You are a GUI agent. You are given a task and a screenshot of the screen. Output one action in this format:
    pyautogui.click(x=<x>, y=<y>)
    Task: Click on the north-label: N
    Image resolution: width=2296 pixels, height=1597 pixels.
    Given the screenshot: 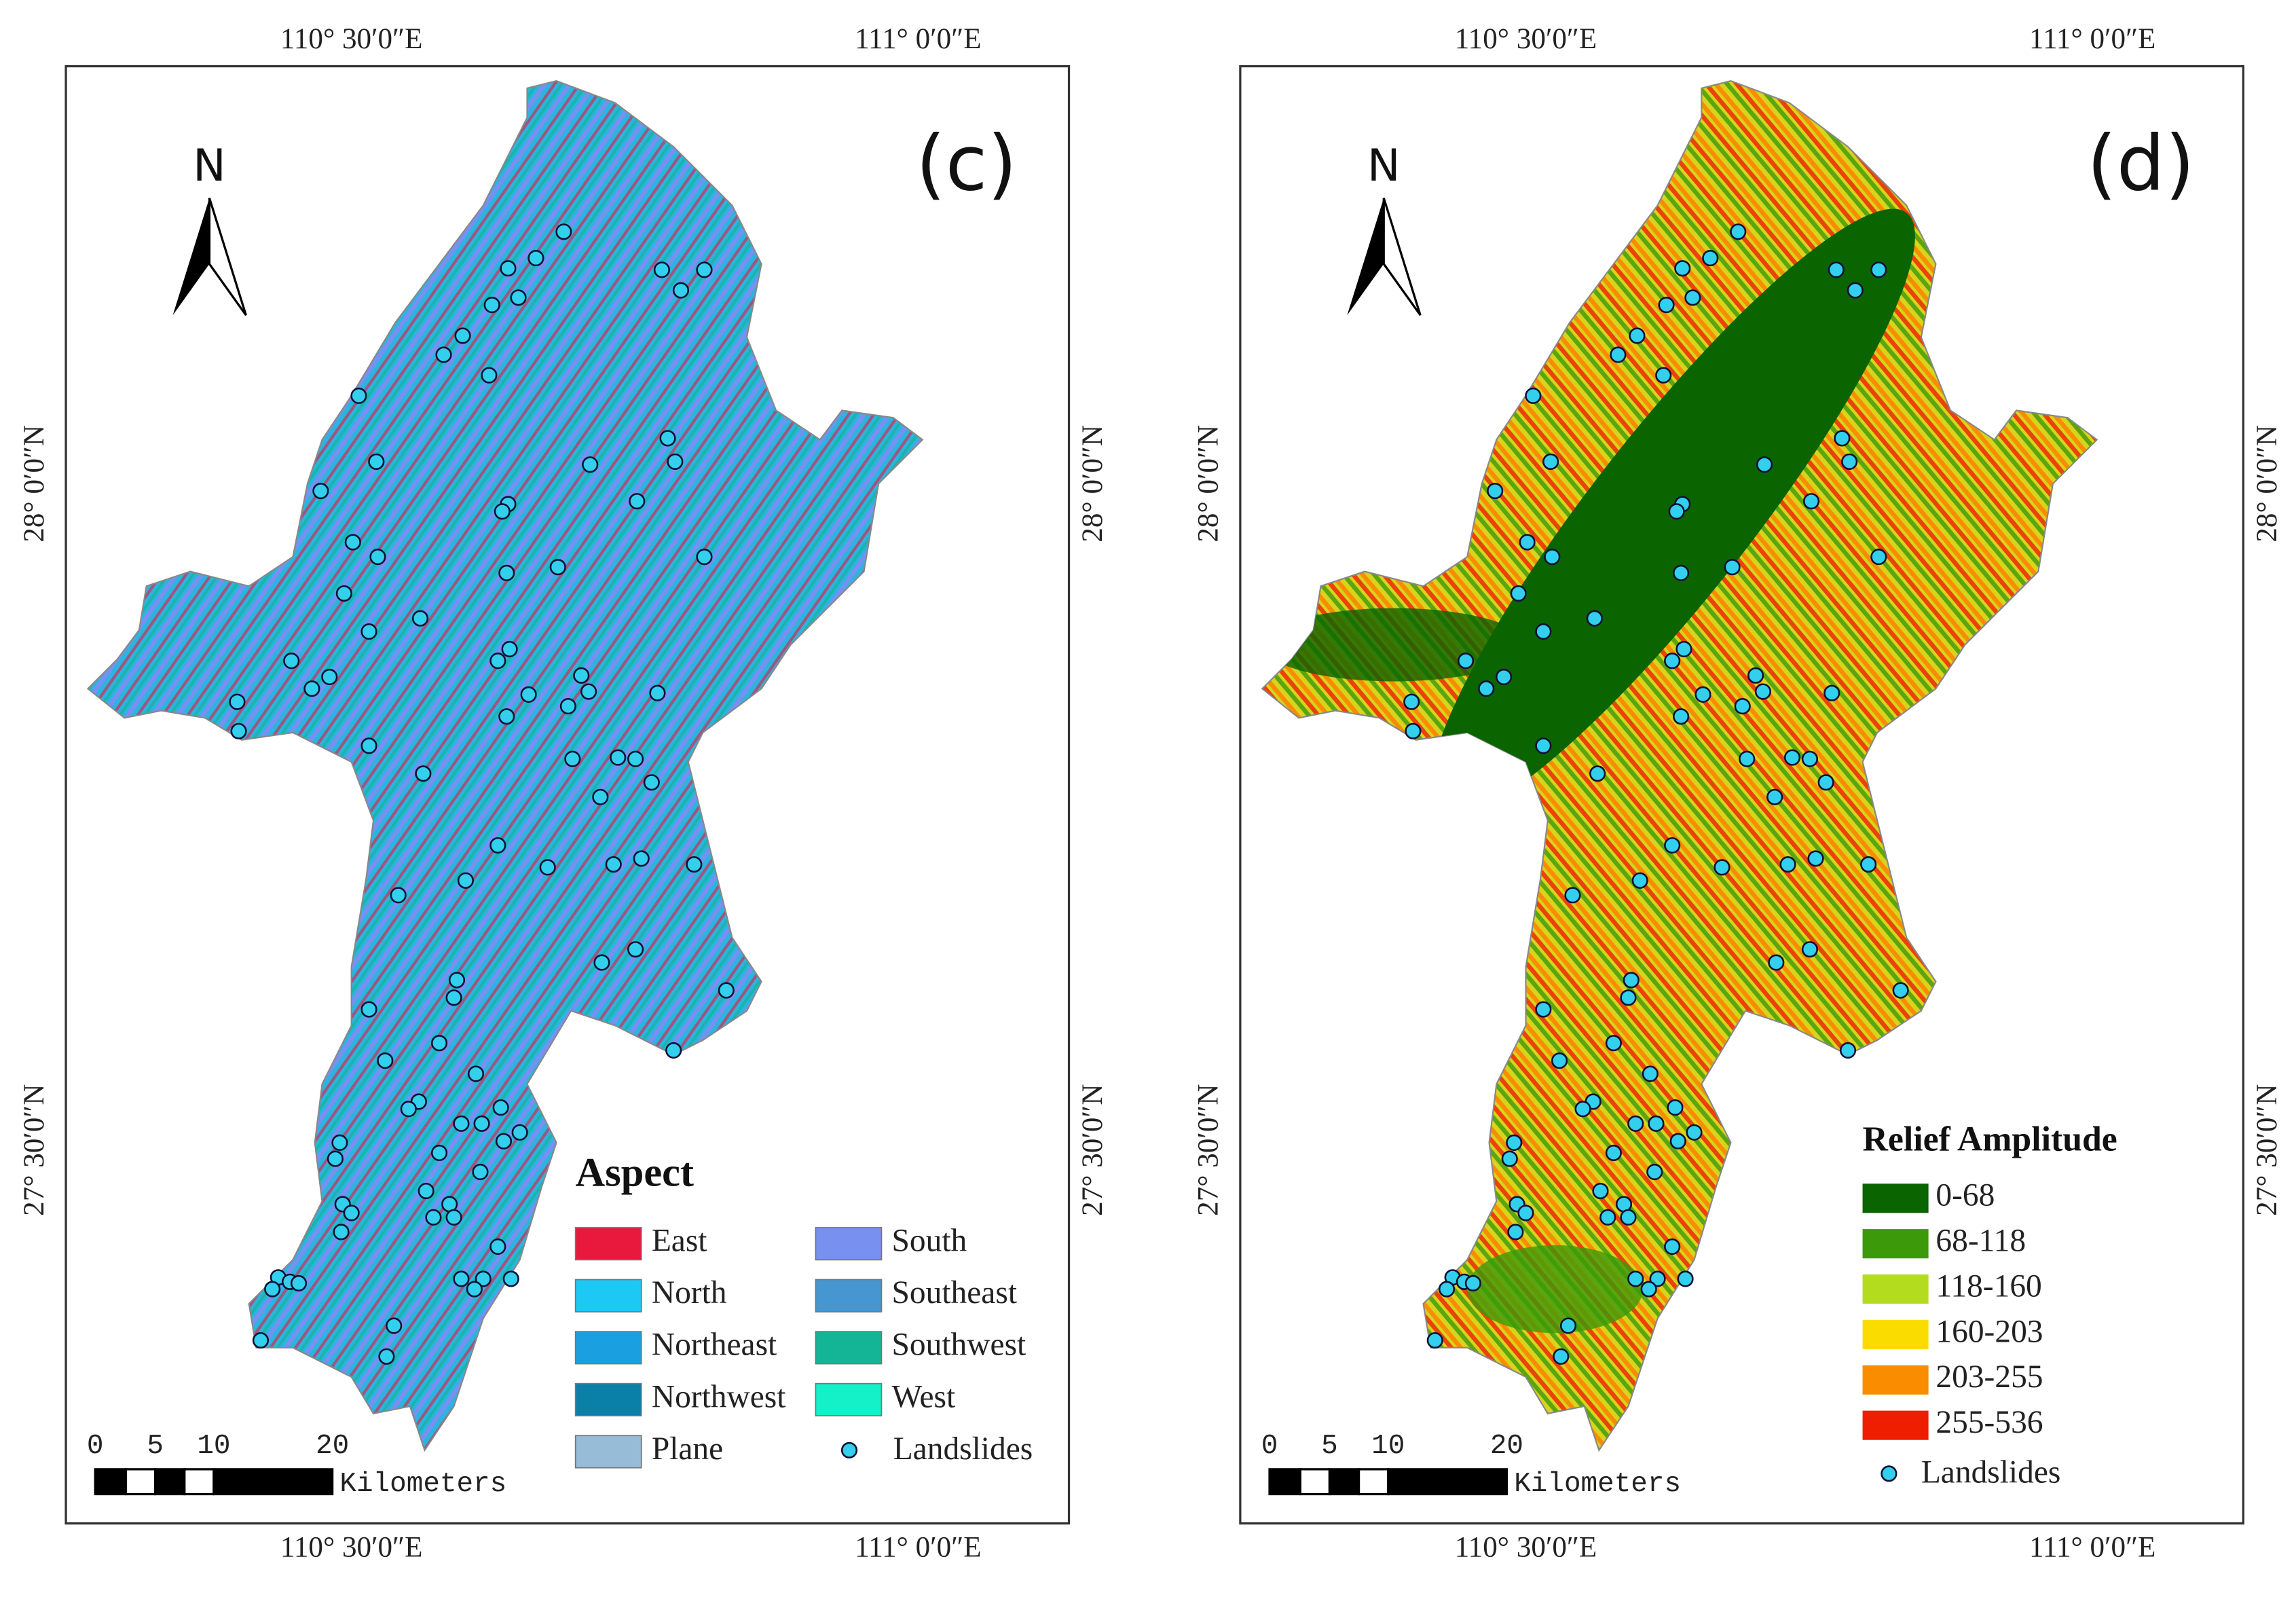 What is the action you would take?
    pyautogui.click(x=209, y=166)
    